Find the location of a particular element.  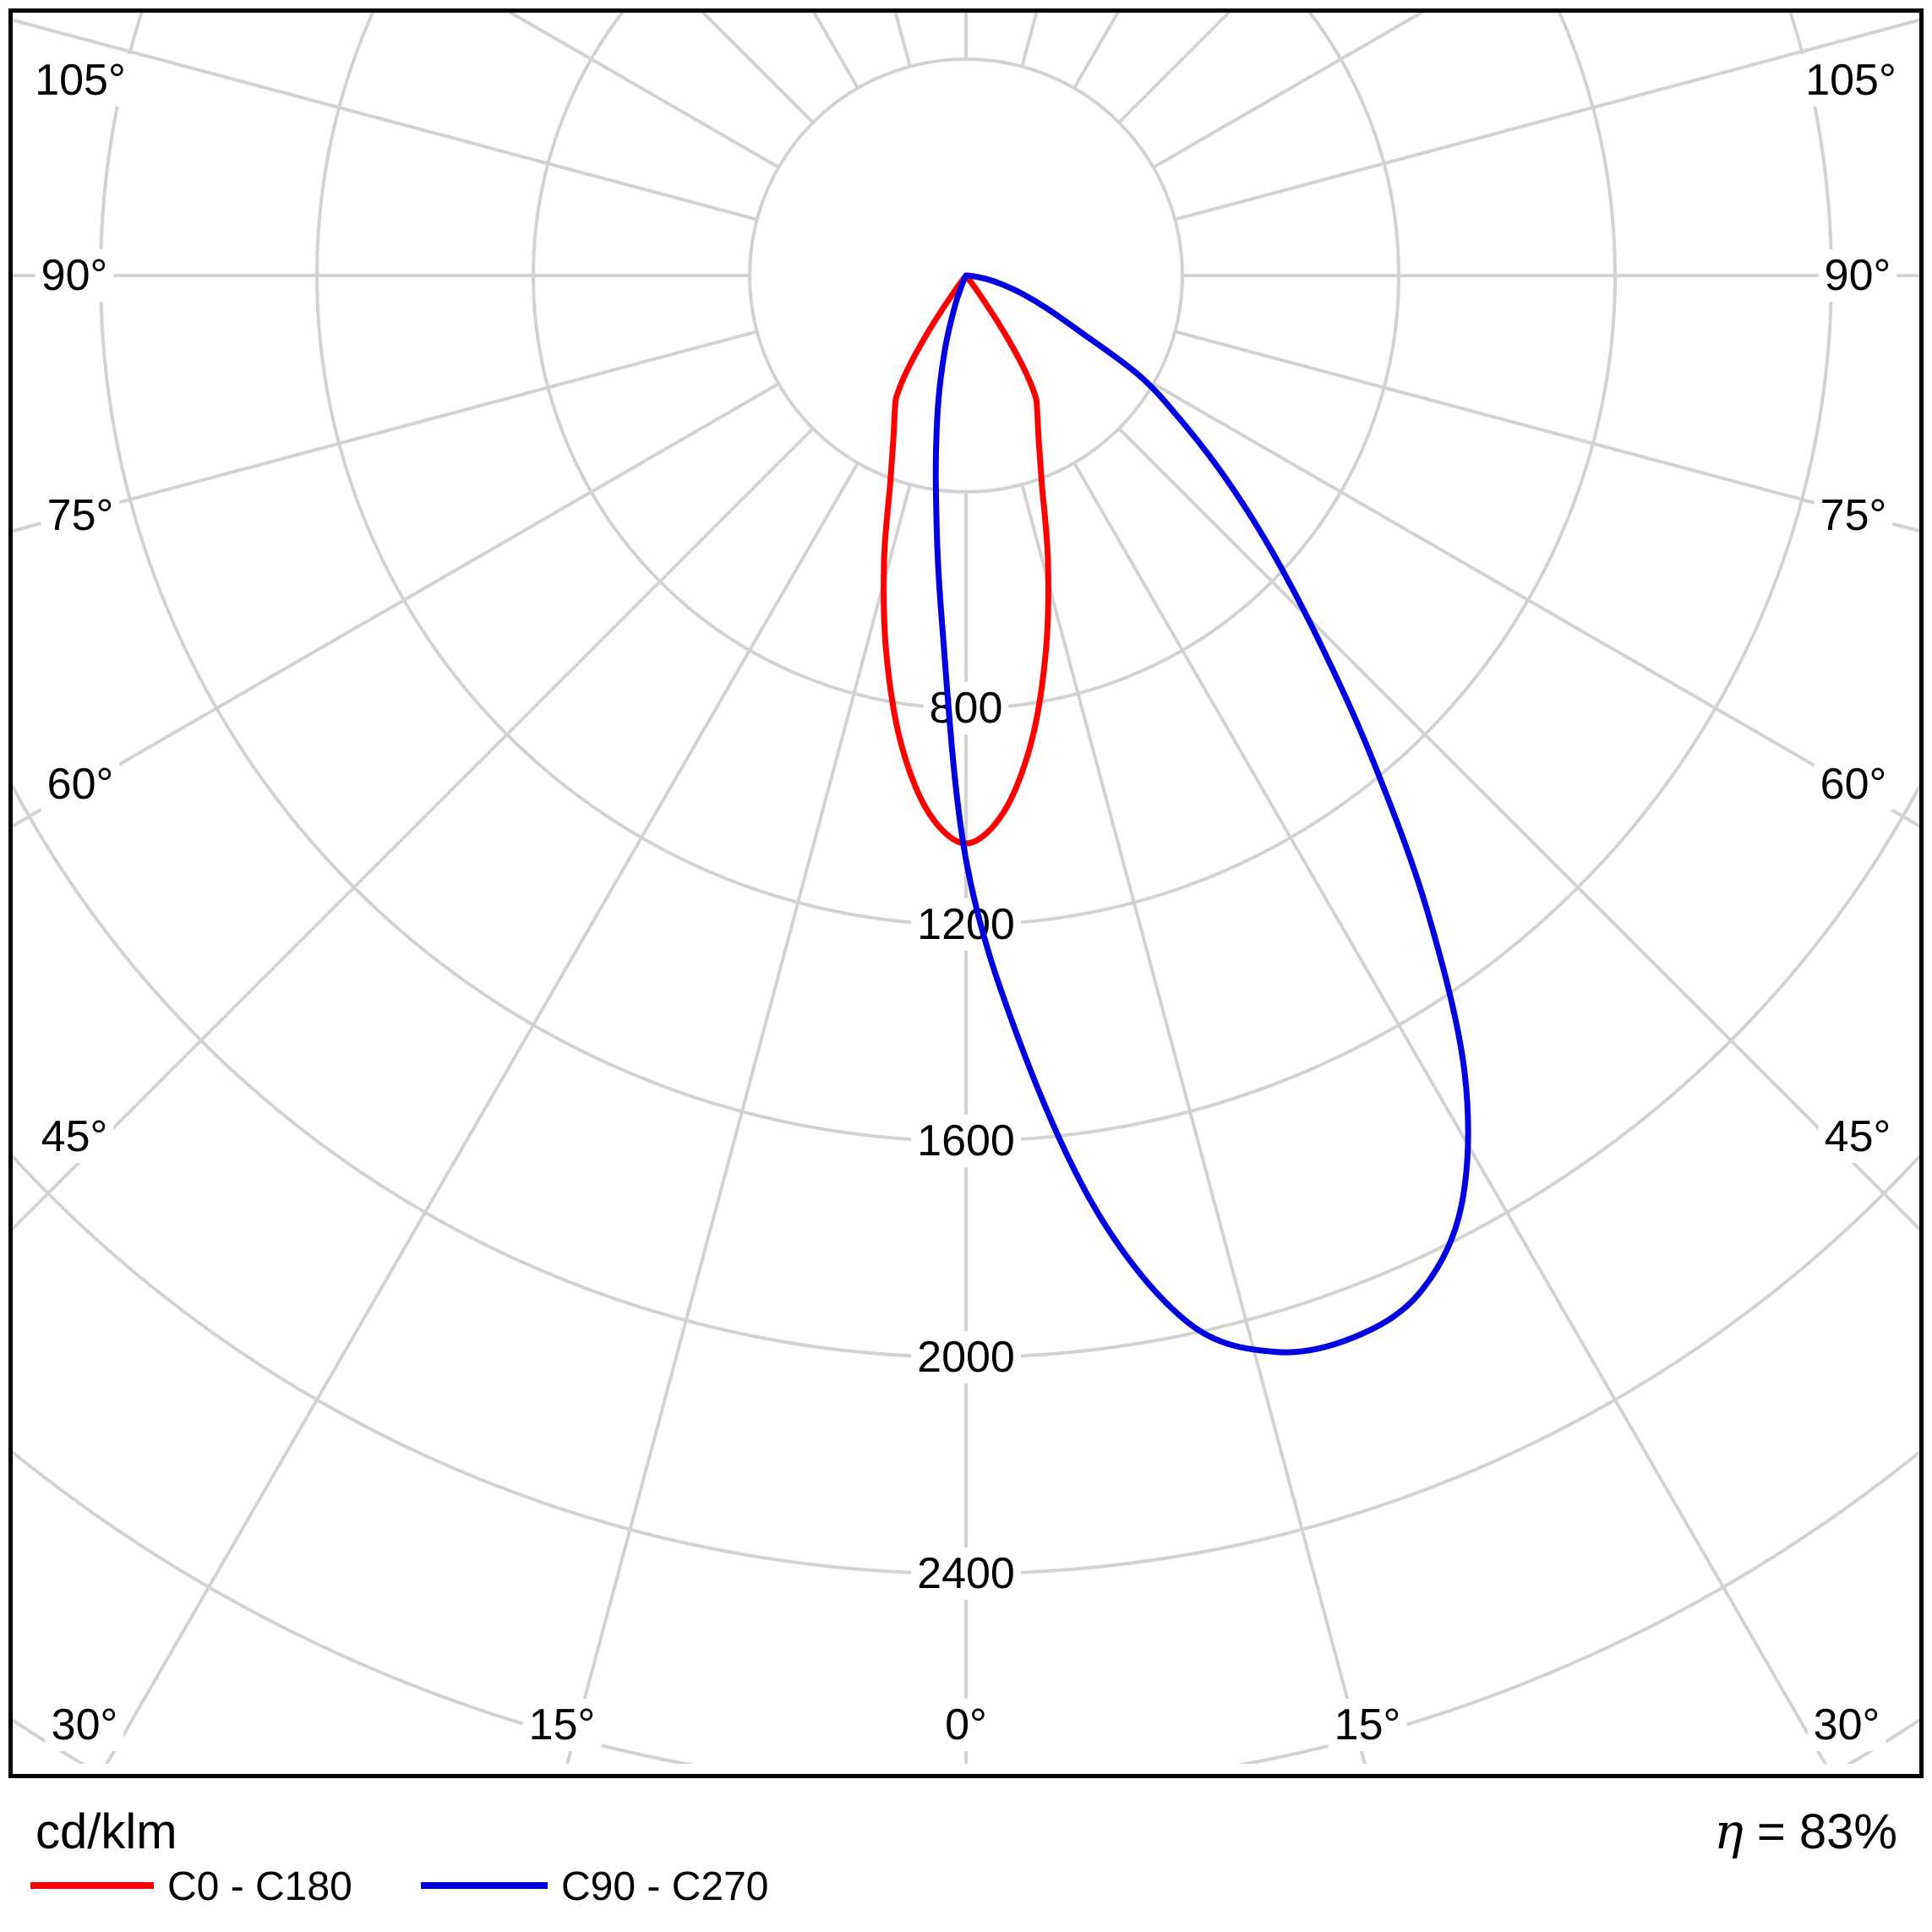

angle-label-6-bg is located at coordinates (1857, 275).